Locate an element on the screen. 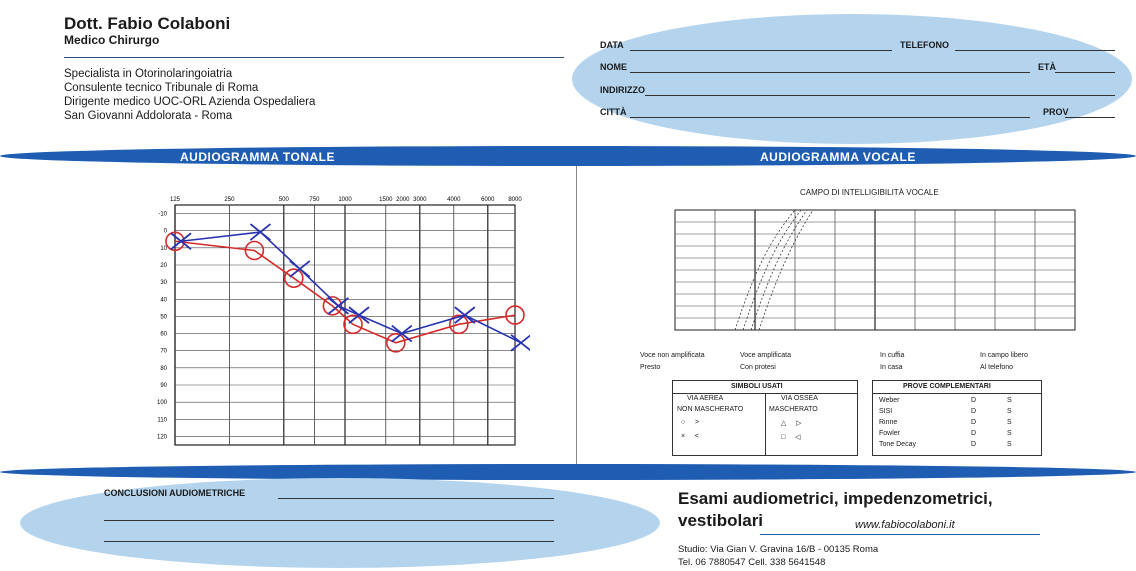 Image resolution: width=1136 pixels, height=571 pixels. db-tick-label: 110 is located at coordinates (162, 420).